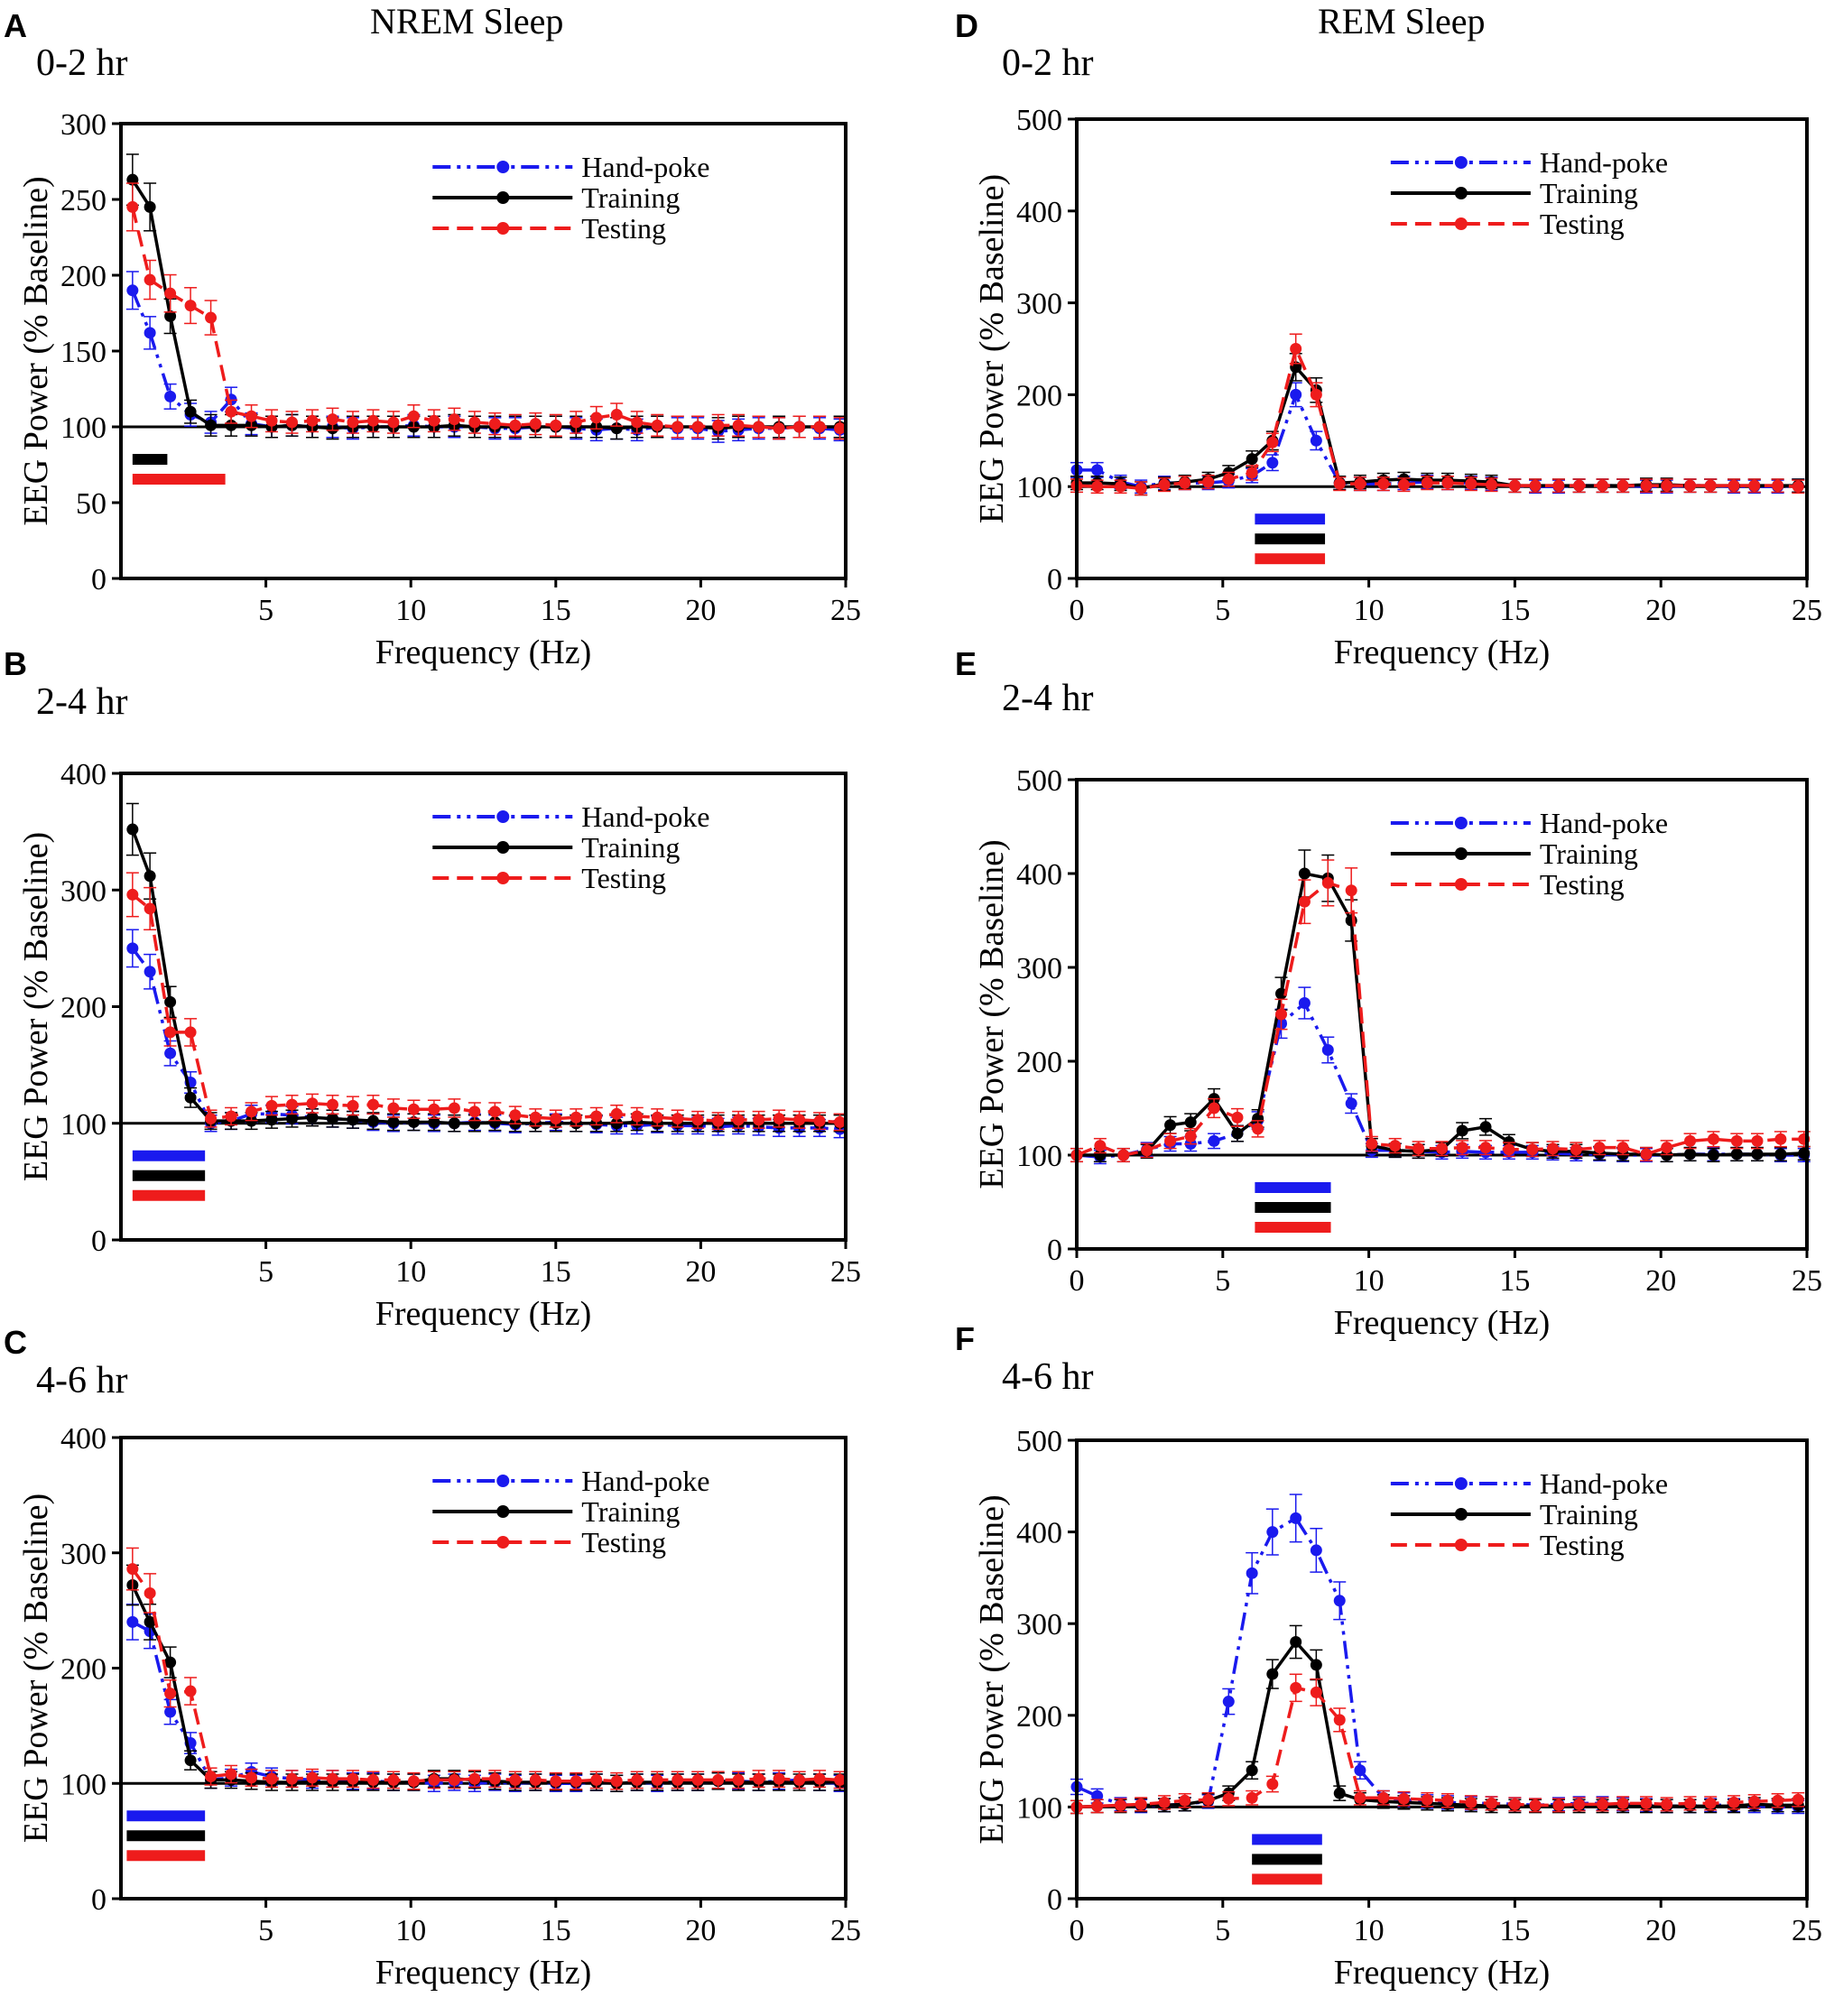 Image resolution: width=1834 pixels, height=2016 pixels. What do you see at coordinates (179, 479) in the screenshot?
I see `significance-bar-testing` at bounding box center [179, 479].